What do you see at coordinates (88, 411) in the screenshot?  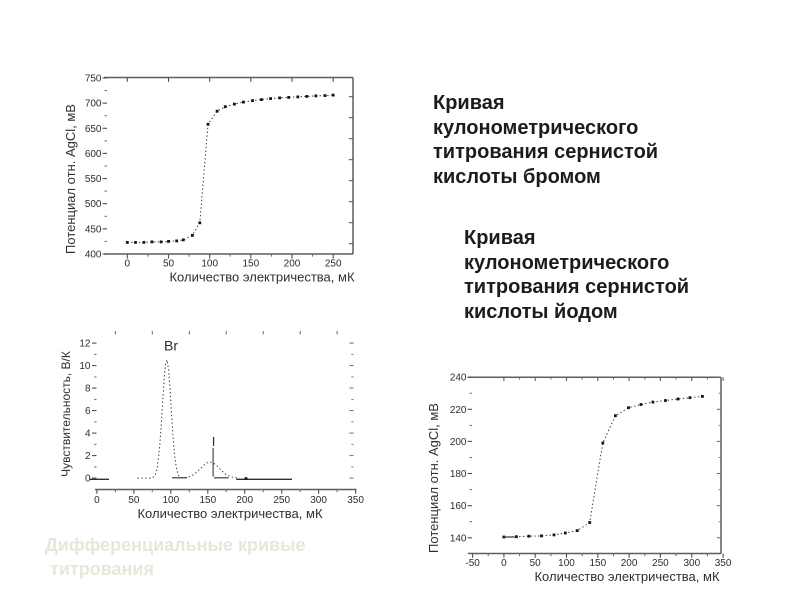 I see `svg-text: 6` at bounding box center [88, 411].